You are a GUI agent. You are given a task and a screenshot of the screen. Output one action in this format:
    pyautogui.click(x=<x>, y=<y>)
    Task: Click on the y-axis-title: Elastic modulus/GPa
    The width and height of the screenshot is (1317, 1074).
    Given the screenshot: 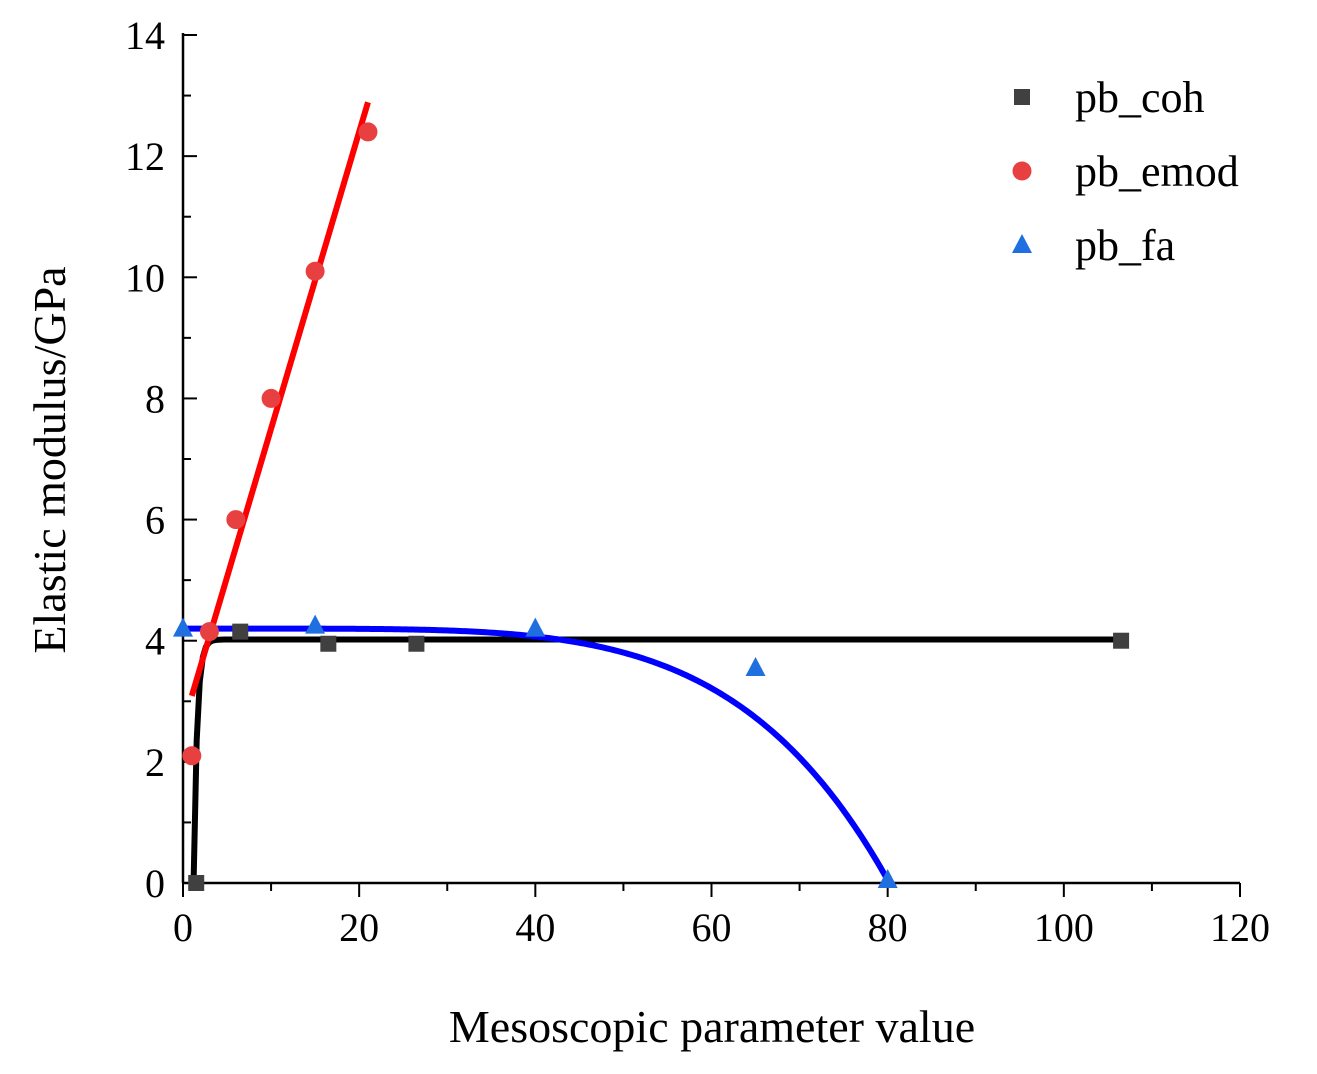 What is the action you would take?
    pyautogui.click(x=49, y=459)
    